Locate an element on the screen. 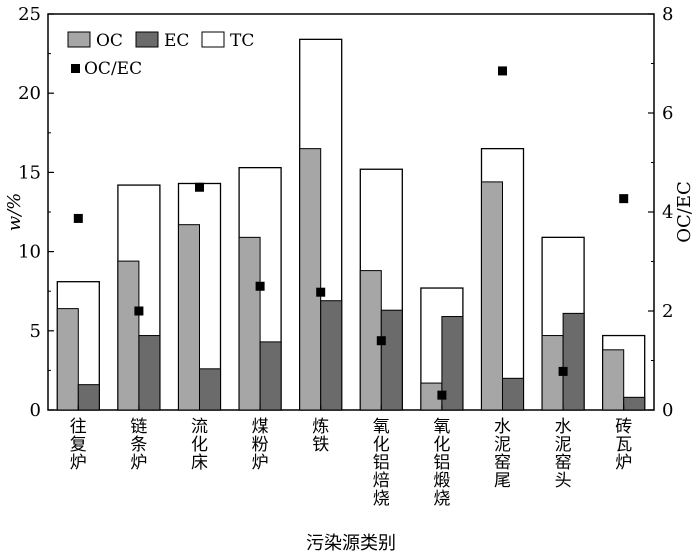  y-axis-title-right: OC/EC is located at coordinates (684, 212).